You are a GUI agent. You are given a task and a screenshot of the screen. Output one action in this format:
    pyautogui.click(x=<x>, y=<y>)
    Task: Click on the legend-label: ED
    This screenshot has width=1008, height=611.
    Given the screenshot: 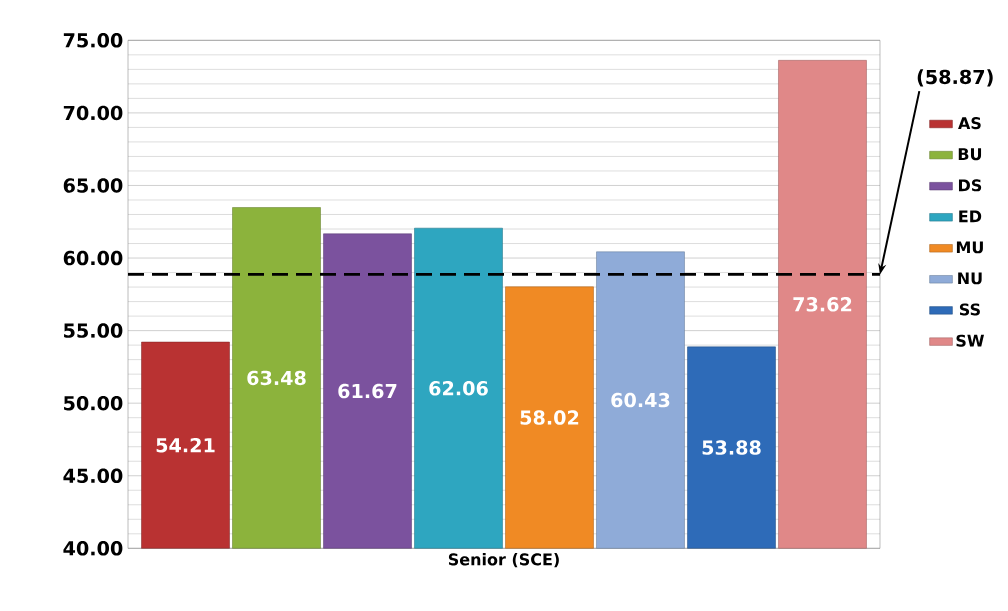 What is the action you would take?
    pyautogui.click(x=970, y=216)
    